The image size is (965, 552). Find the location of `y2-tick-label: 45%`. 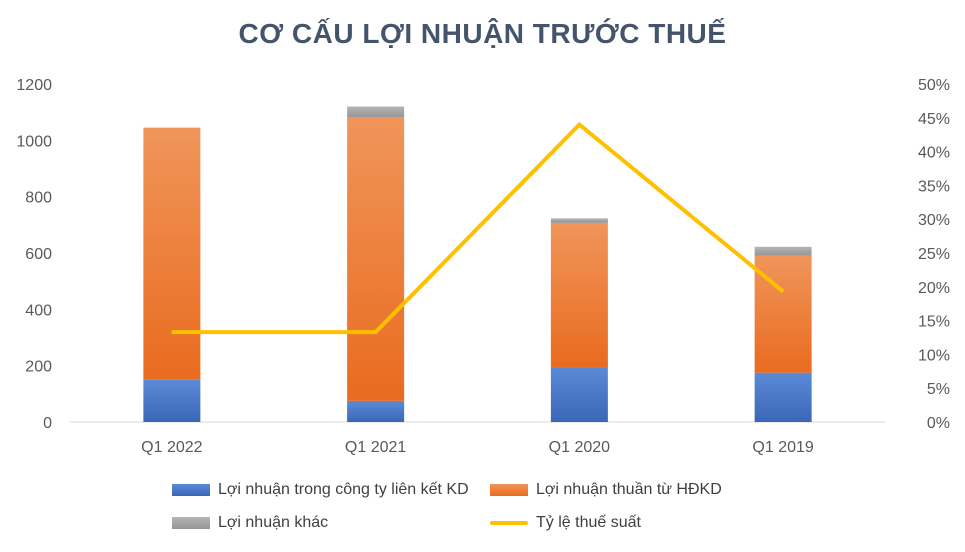

y2-tick-label: 45% is located at coordinates (934, 119).